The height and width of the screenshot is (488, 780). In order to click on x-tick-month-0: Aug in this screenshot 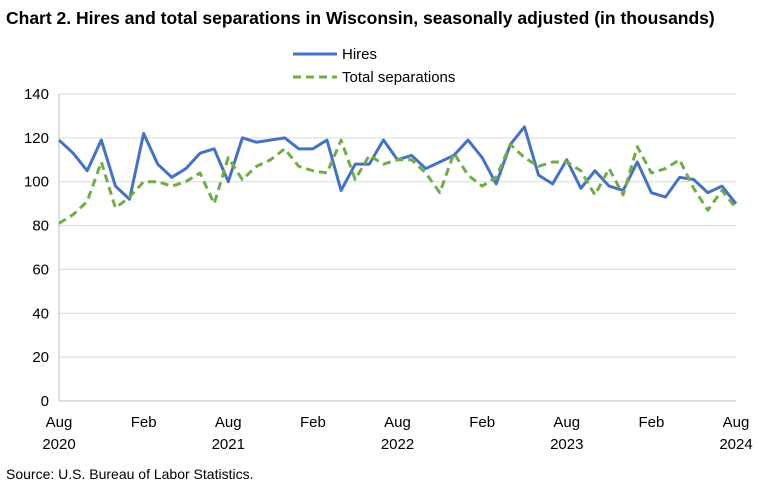, I will do `click(59, 422)`.